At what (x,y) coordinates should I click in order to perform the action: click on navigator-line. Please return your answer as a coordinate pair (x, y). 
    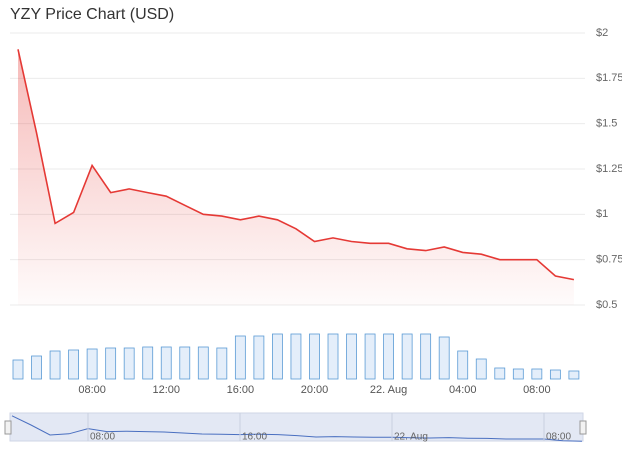
    Looking at the image, I should click on (297, 428).